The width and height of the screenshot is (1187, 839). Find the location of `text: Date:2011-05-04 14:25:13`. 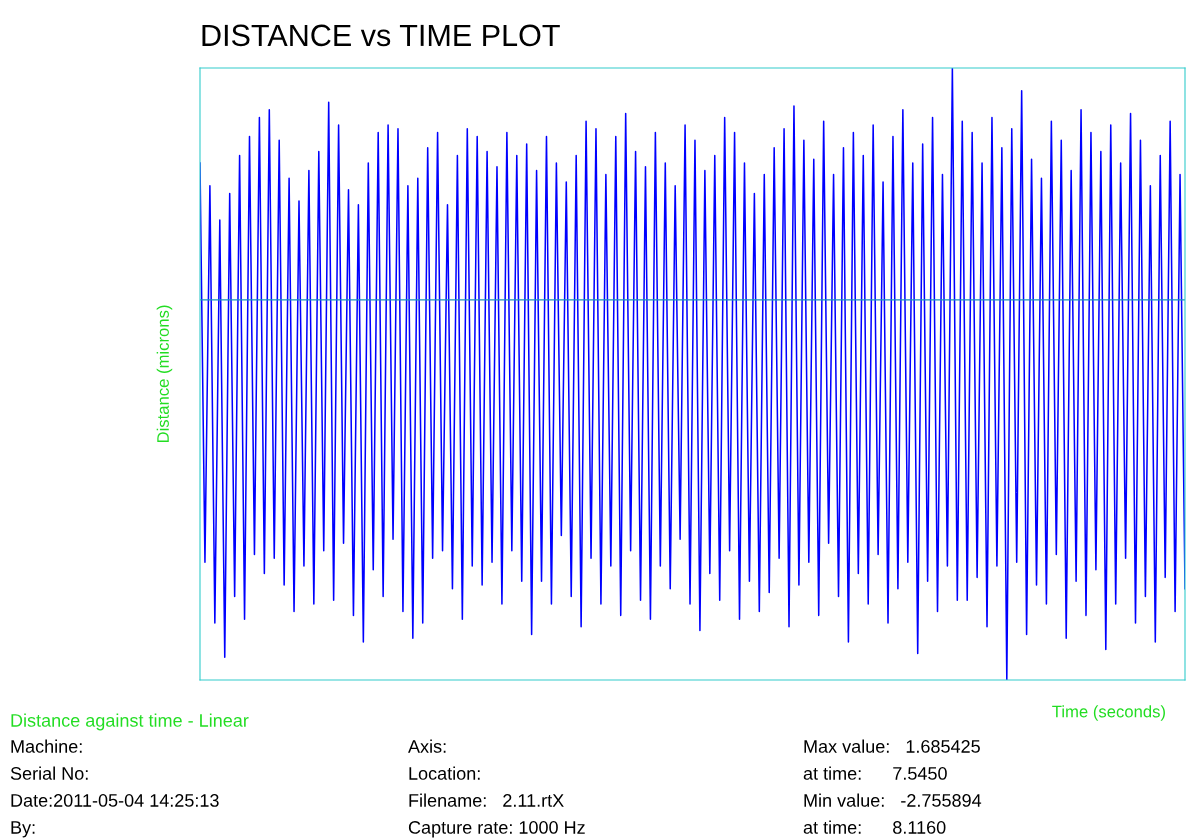

text: Date:2011-05-04 14:25:13 is located at coordinates (115, 800).